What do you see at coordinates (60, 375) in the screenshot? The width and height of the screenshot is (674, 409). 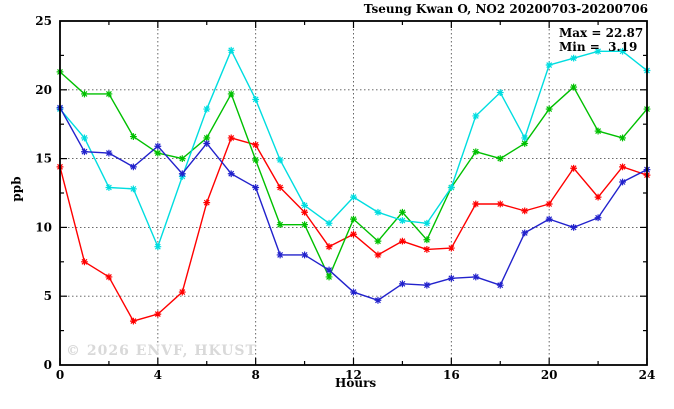 I see `x-tick-label: 0` at bounding box center [60, 375].